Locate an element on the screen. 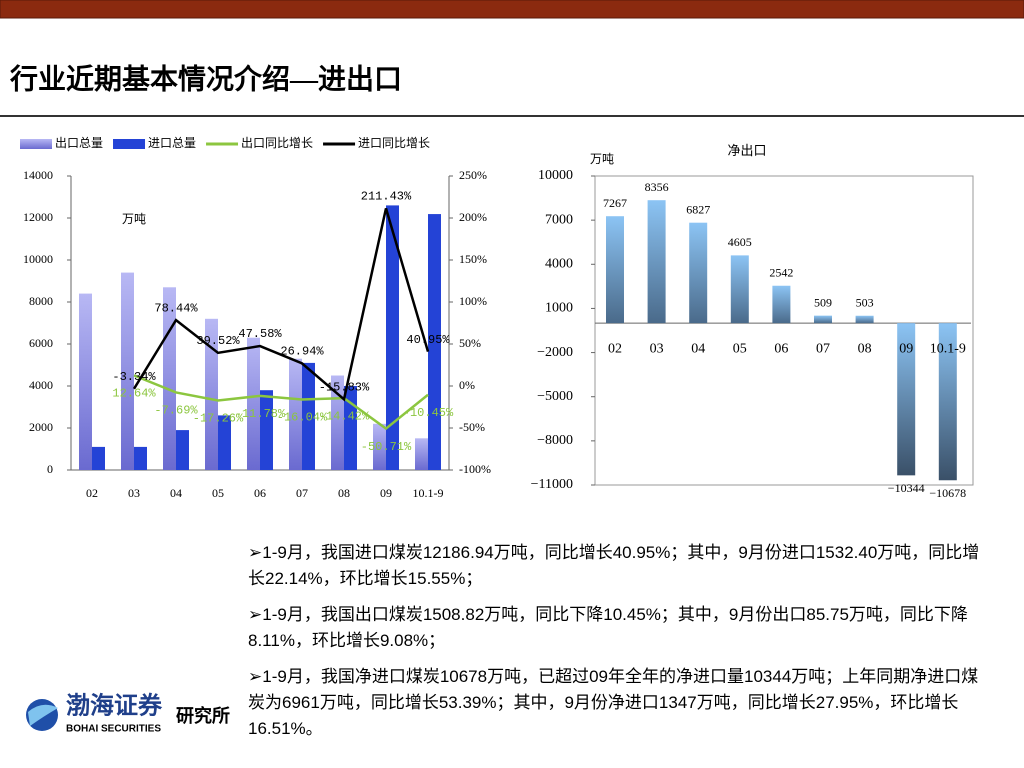 Image resolution: width=1024 pixels, height=768 pixels. data-label: 26.94% is located at coordinates (302, 352).